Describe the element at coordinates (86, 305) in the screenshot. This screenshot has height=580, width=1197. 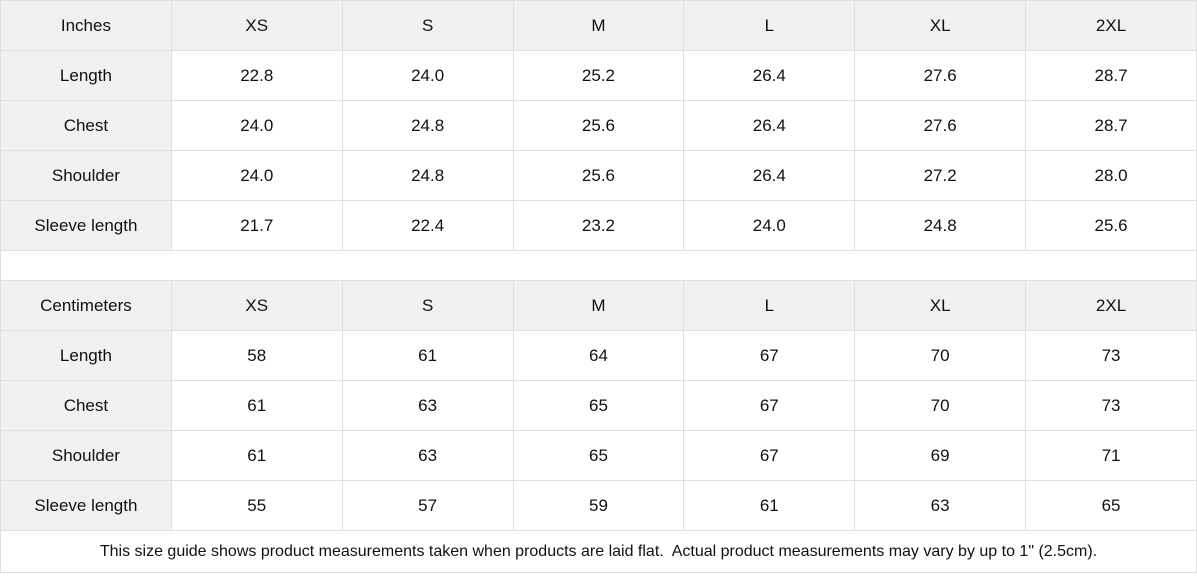
I see `unit-label-header: Centimeters` at that location.